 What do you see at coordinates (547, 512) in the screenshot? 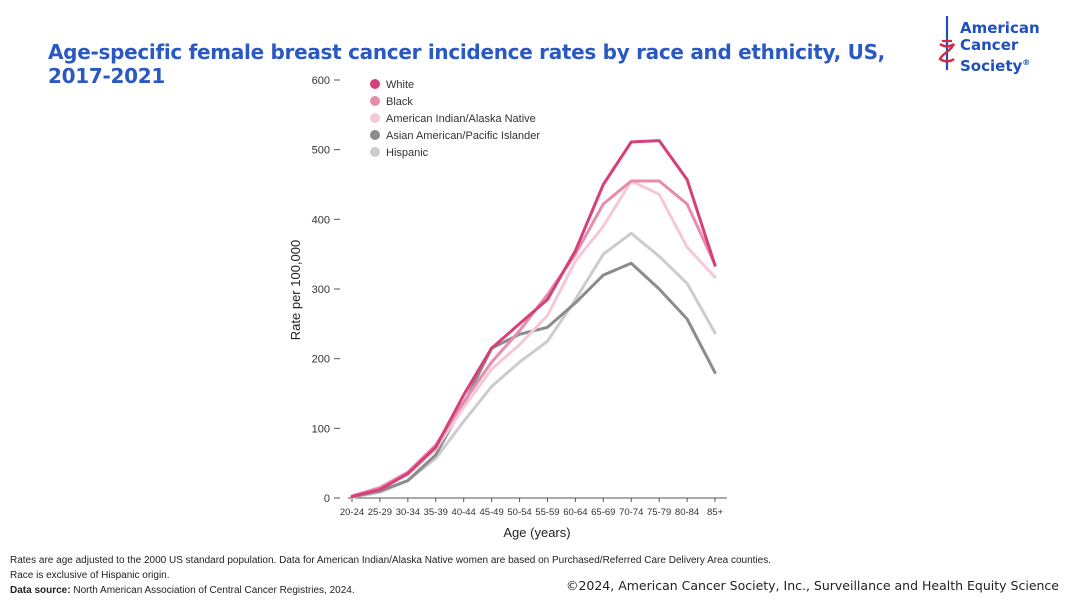
I see `x-tick-label: 55-59` at bounding box center [547, 512].